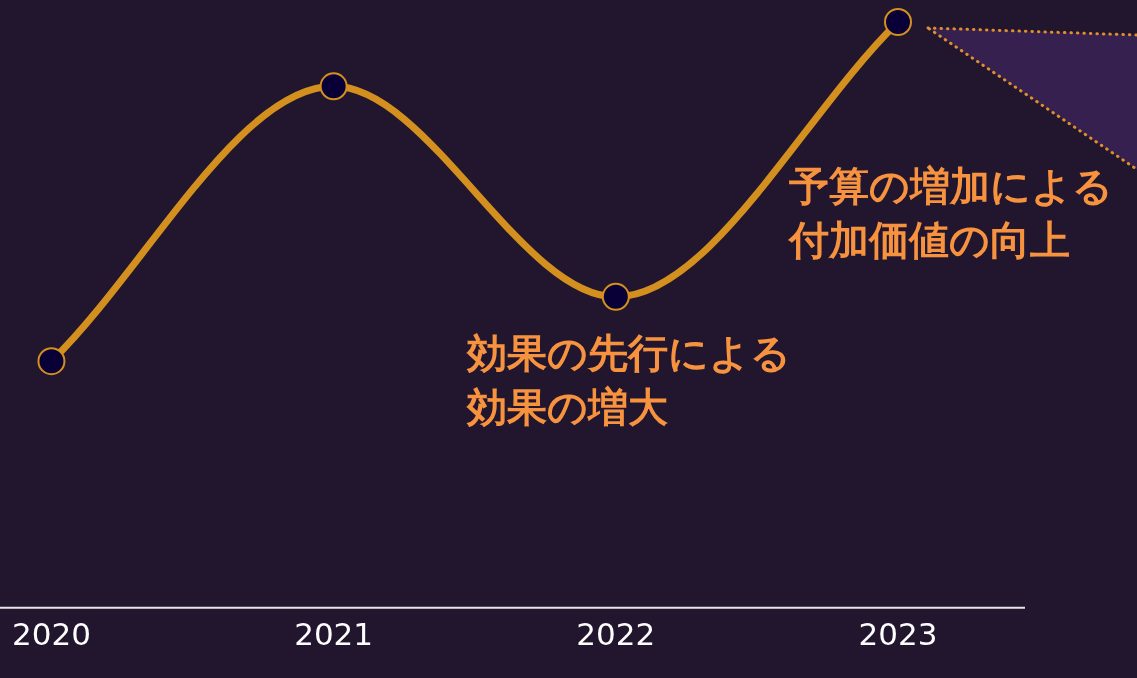 This screenshot has width=1137, height=678. Describe the element at coordinates (950, 213) in the screenshot. I see `annotation: 予算の増加による付加価値の向上` at that location.